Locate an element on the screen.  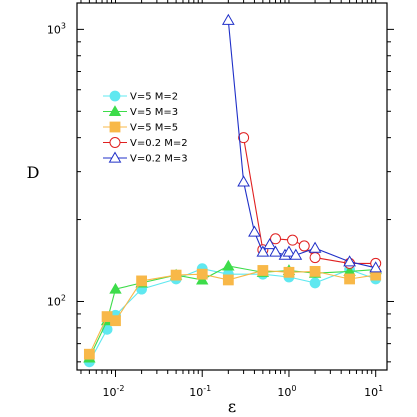
y-axis-label: D is located at coordinates (33, 172).